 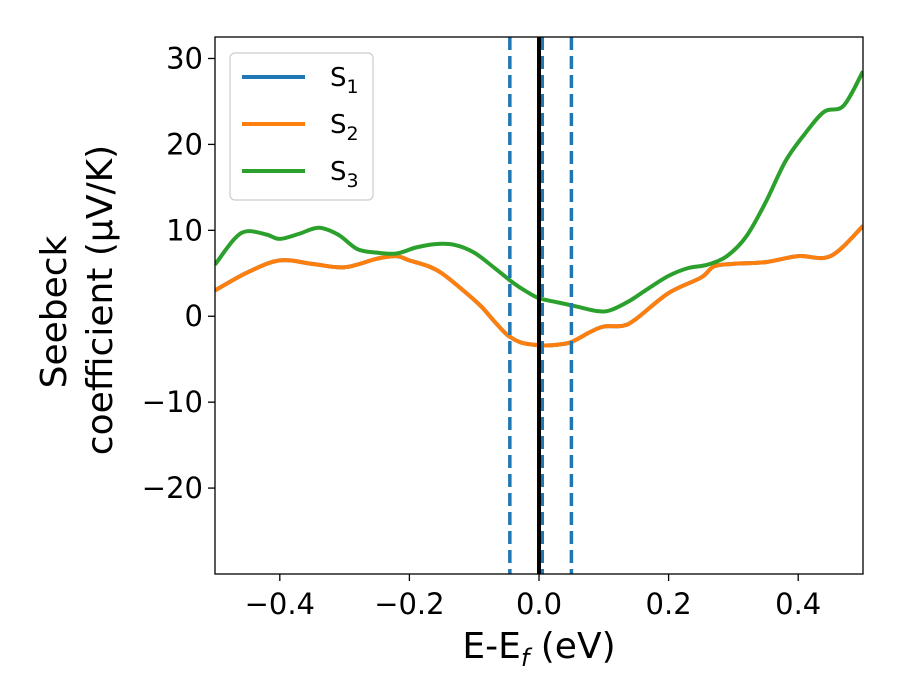 What do you see at coordinates (353, 87) in the screenshot?
I see `legend-label-sub: 1` at bounding box center [353, 87].